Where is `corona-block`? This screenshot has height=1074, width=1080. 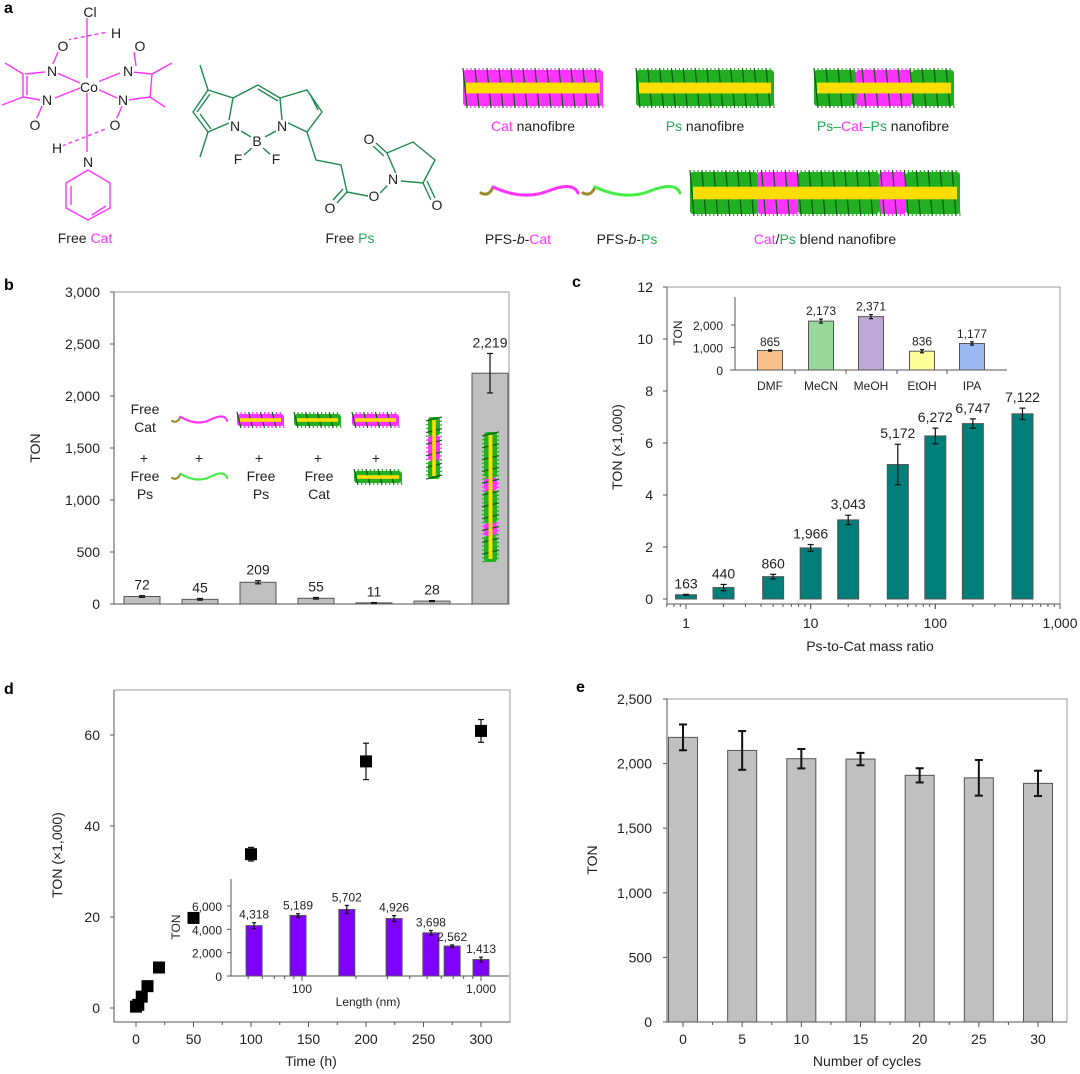 corona-block is located at coordinates (637, 191).